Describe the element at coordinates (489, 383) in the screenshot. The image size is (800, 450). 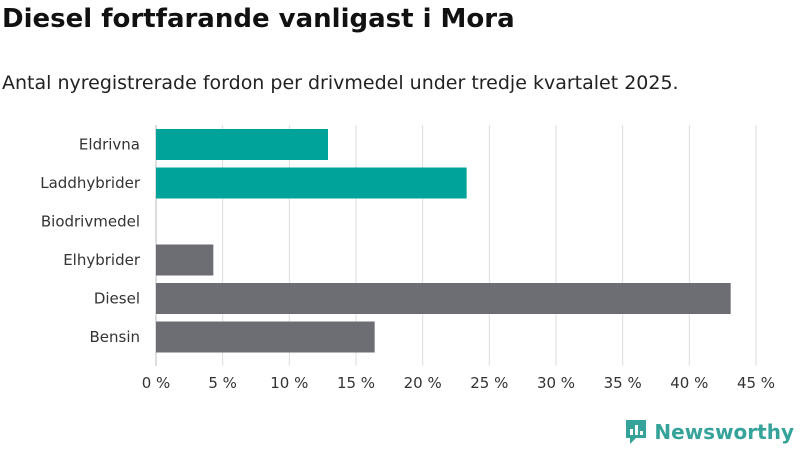
I see `x-tick-label: 25 %` at that location.